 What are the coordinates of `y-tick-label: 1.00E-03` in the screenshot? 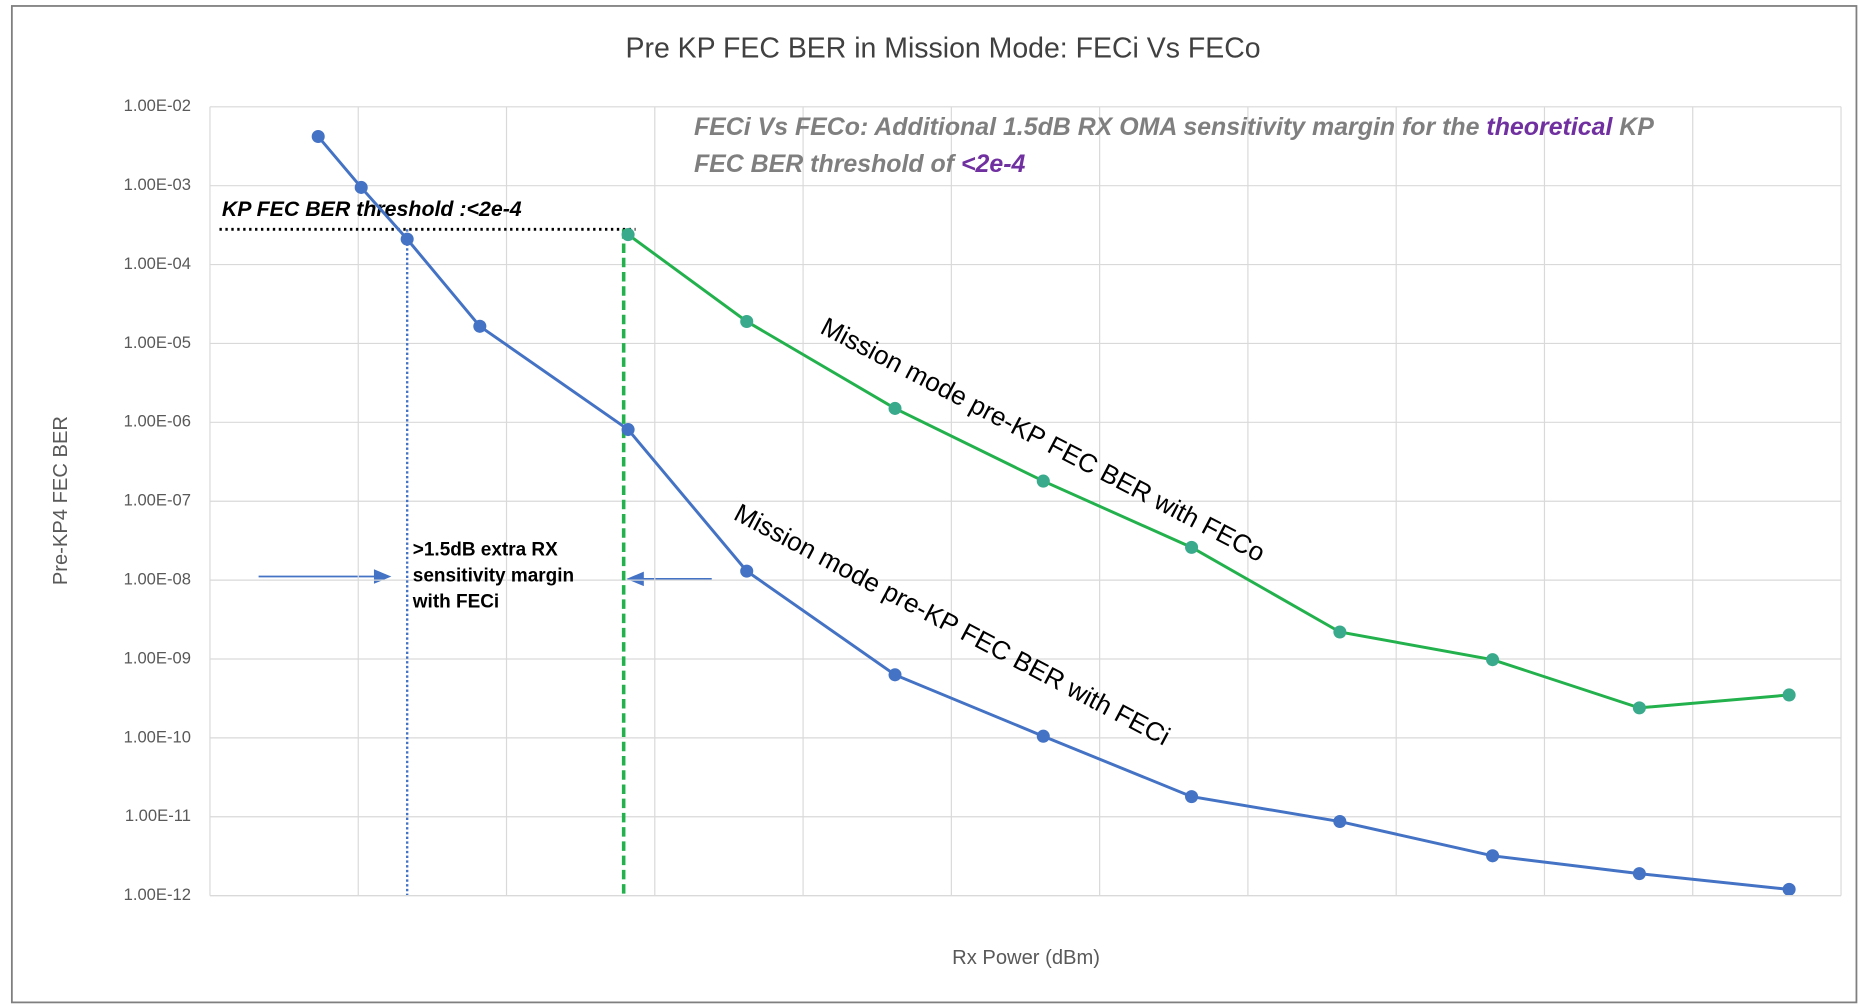 It's located at (157, 184).